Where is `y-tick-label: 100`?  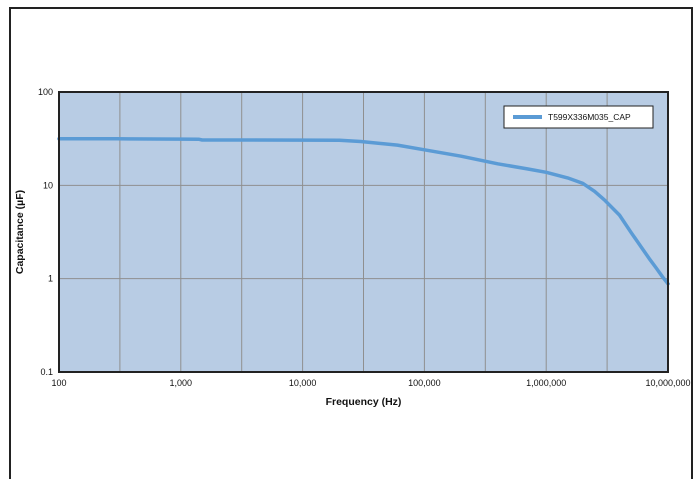 y-tick-label: 100 is located at coordinates (45, 92).